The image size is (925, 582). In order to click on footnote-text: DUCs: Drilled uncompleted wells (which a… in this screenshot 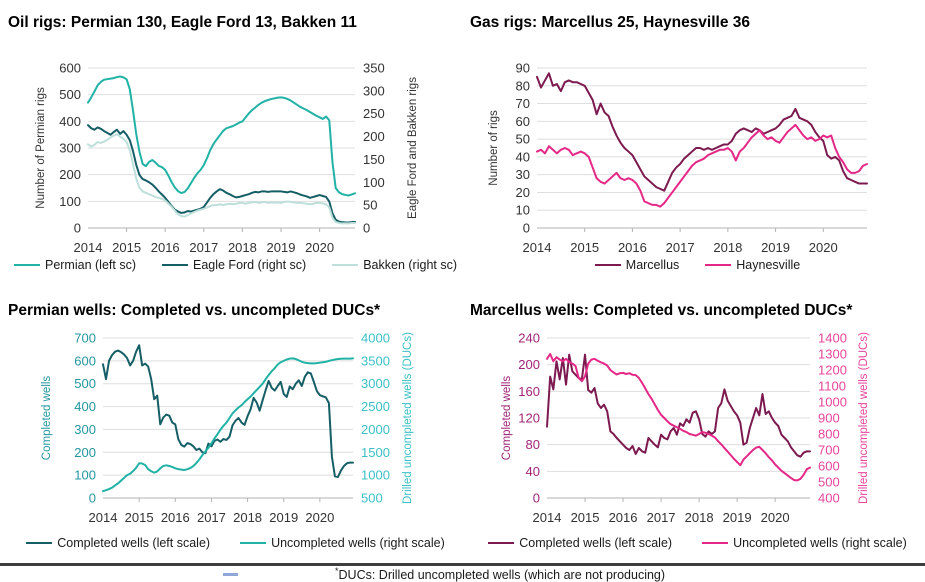, I will do `click(502, 575)`.